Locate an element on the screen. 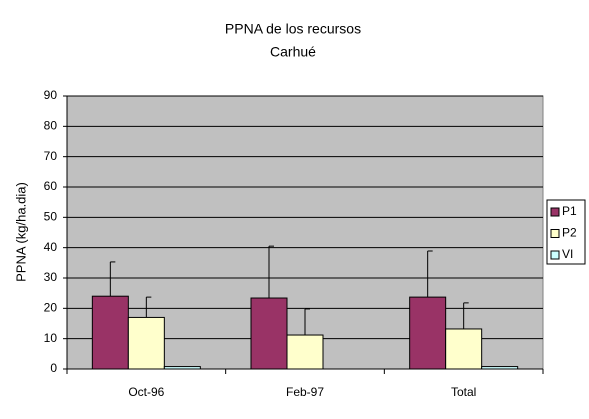  y-tick-label: 90 is located at coordinates (51, 95).